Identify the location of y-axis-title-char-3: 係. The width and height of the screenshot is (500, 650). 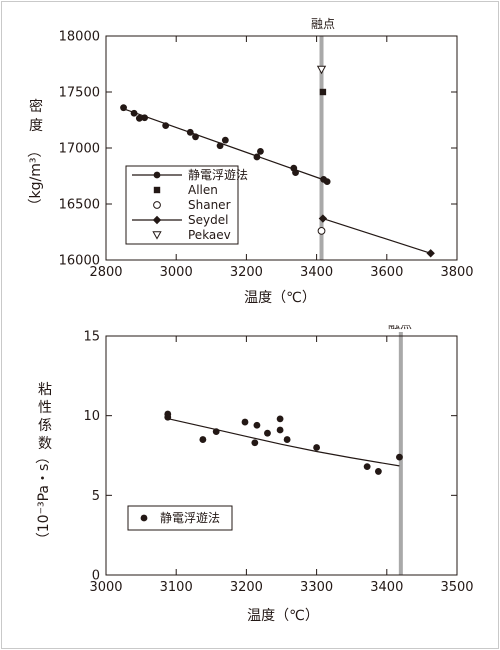
(45, 426).